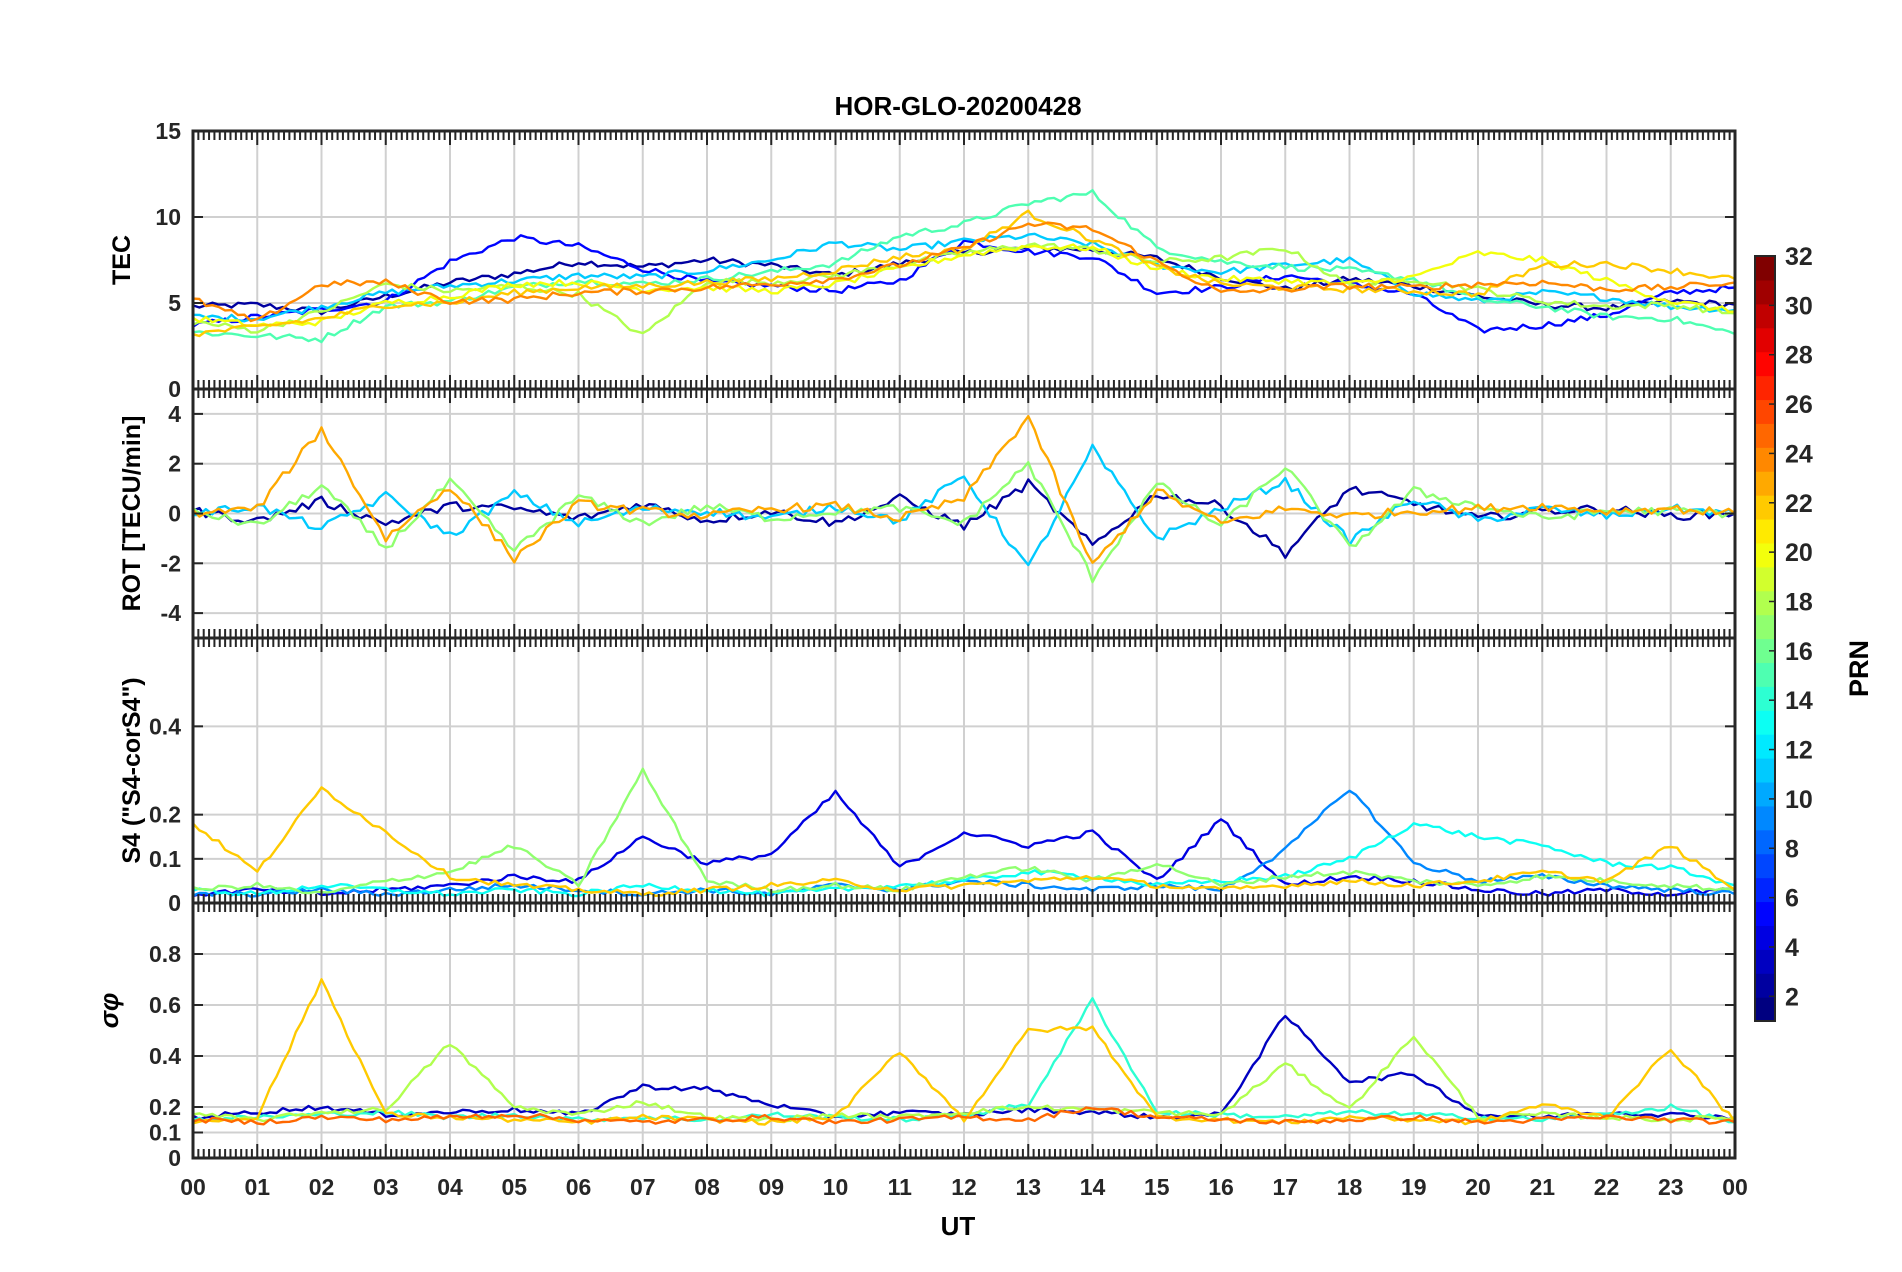 This screenshot has width=1902, height=1272. Describe the element at coordinates (1093, 1187) in the screenshot. I see `x-tick-label: 14` at that location.